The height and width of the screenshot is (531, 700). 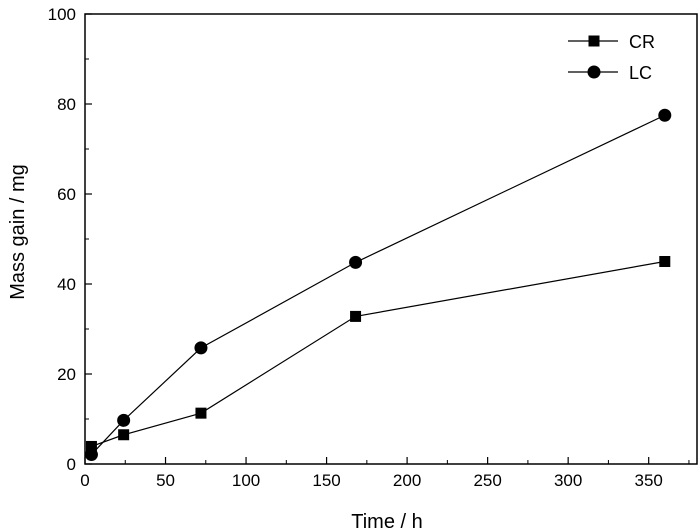 What do you see at coordinates (640, 73) in the screenshot?
I see `legend-label: LC` at bounding box center [640, 73].